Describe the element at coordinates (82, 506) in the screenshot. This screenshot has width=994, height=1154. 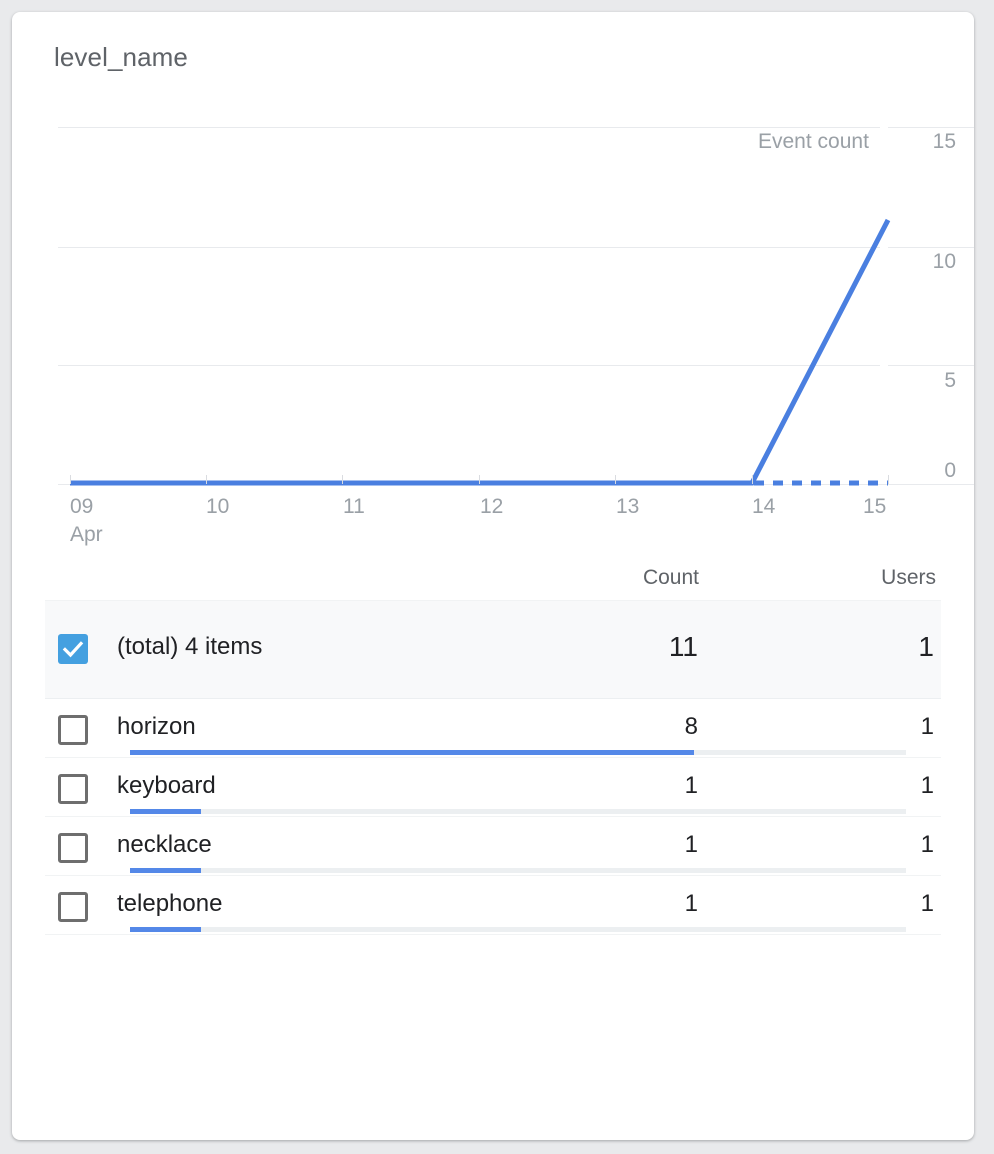
I see `xtick-label-09: 09` at that location.